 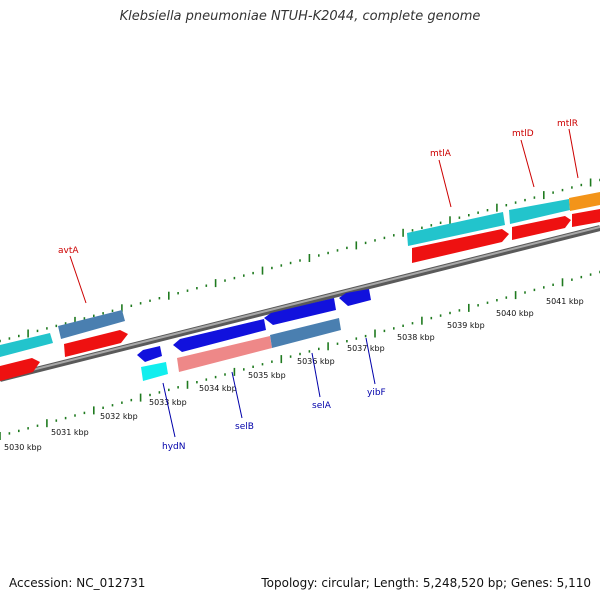 What do you see at coordinates (322, 406) in the screenshot?
I see `gene-label-selA: selA` at bounding box center [322, 406].